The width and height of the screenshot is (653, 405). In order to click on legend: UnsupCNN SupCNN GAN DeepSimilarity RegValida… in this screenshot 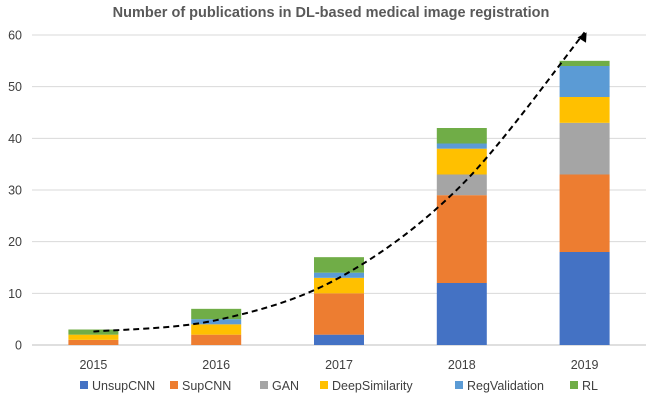, I will do `click(339, 386)`.